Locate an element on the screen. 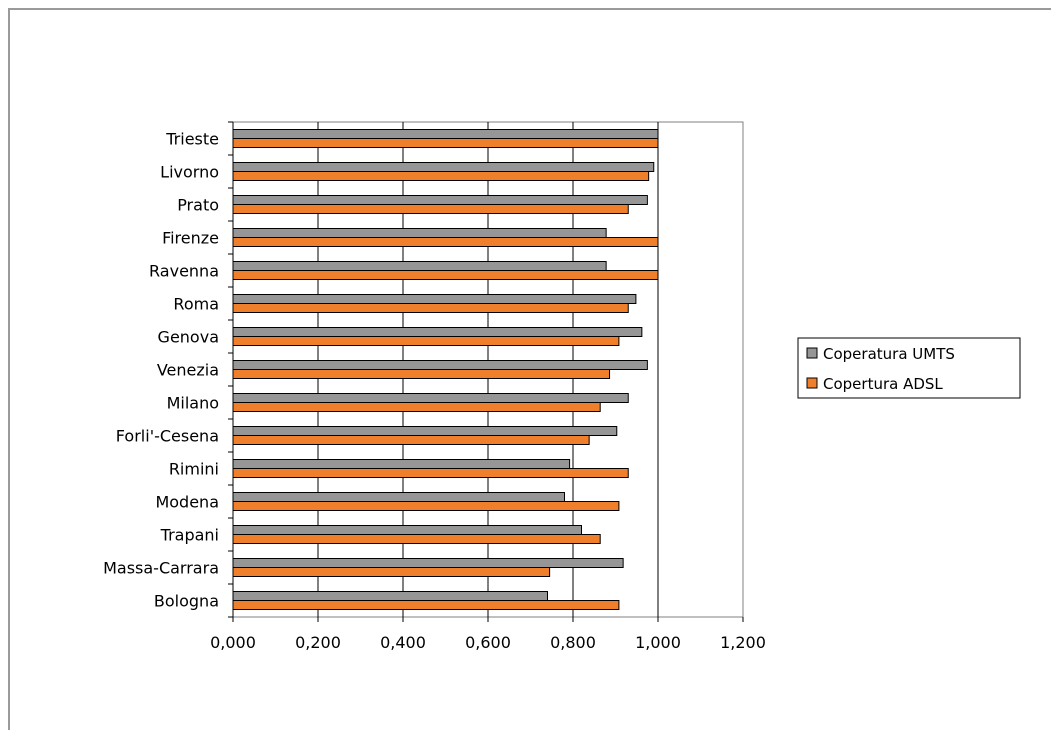 This screenshot has height=731, width=1053. y-category-label: Roma is located at coordinates (196, 304).